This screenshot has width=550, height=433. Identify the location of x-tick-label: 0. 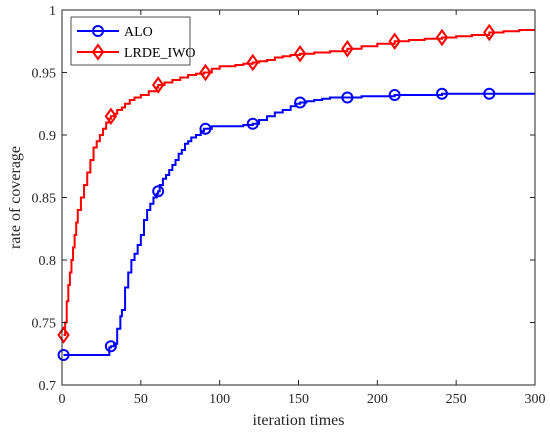
(62, 399).